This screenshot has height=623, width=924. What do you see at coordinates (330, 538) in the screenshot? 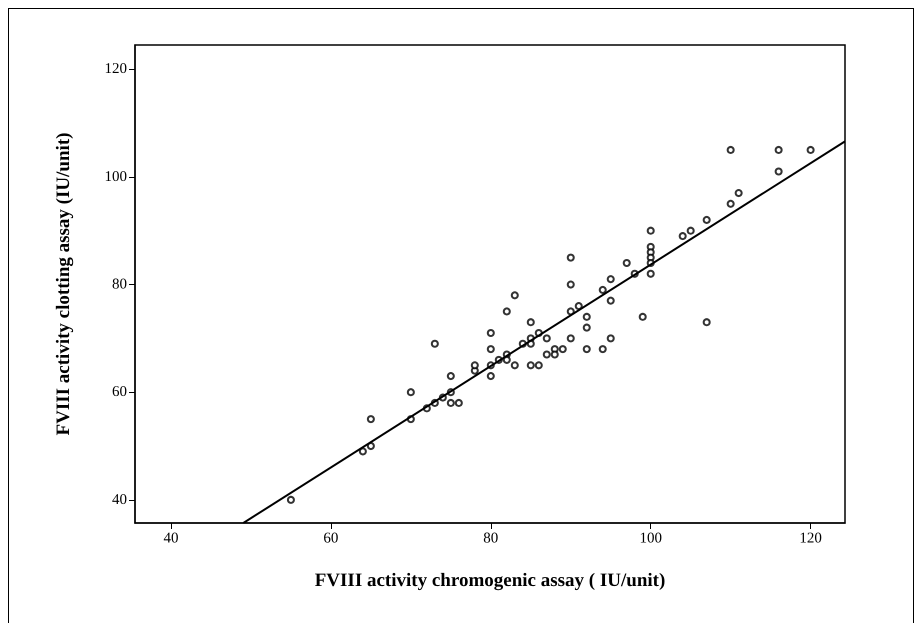
I see `x-tick-label: 60` at bounding box center [330, 538].